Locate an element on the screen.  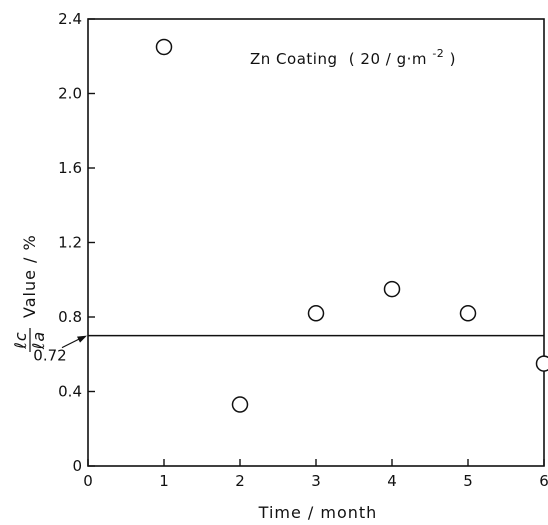
annotation-value: 20 is located at coordinates (370, 59).